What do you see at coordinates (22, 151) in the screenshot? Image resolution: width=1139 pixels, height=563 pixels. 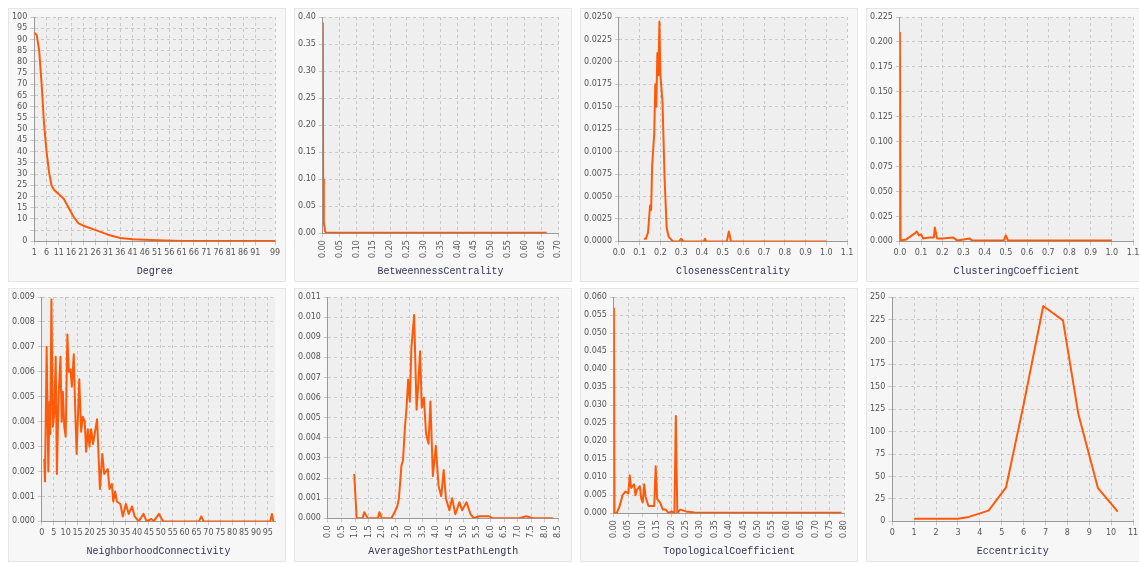 I see `y-tick-label: 40` at bounding box center [22, 151].